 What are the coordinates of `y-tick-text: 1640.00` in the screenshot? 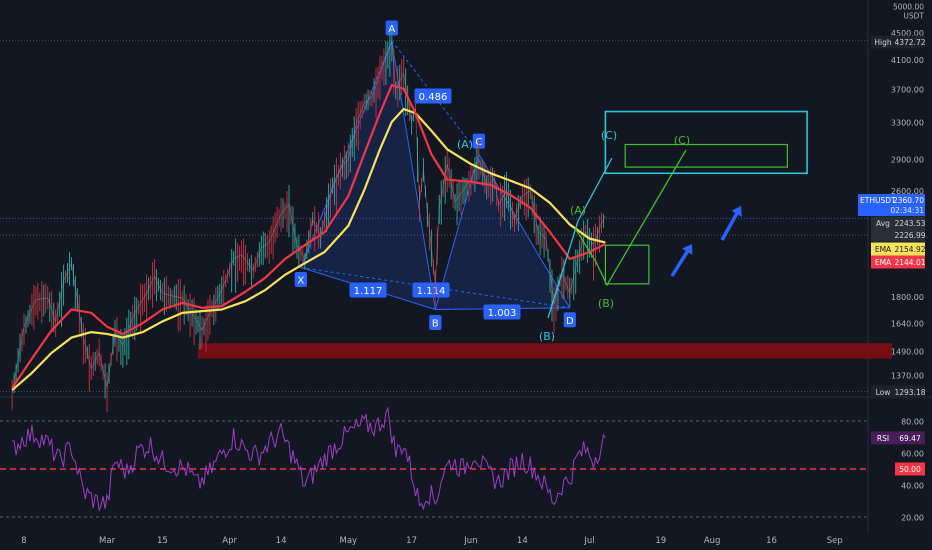 It's located at (907, 324).